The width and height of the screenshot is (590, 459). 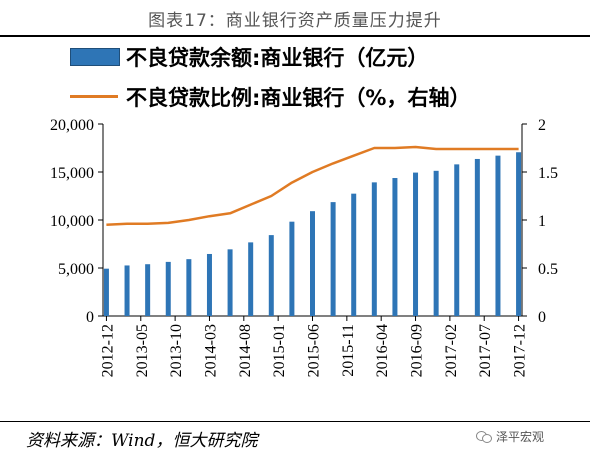 What do you see at coordinates (348, 350) in the screenshot?
I see `x-tick-label: 2015-11` at bounding box center [348, 350].